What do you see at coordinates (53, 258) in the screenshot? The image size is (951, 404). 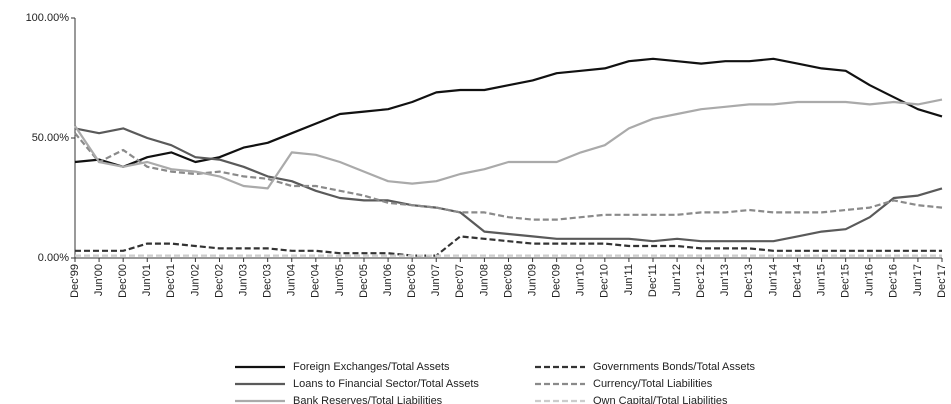 I see `y-tick-label: 0.00%` at bounding box center [53, 258].